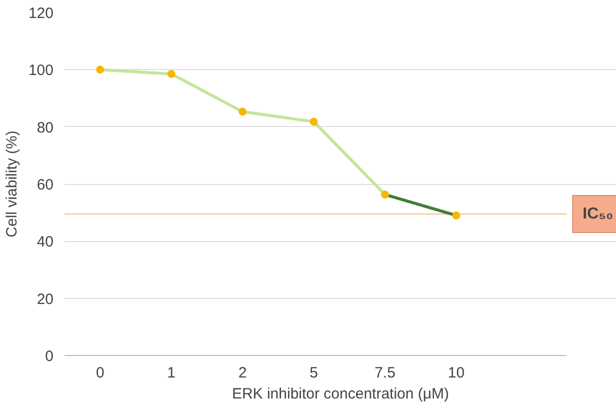 This screenshot has height=410, width=616. I want to click on x-tick-label: 5, so click(314, 373).